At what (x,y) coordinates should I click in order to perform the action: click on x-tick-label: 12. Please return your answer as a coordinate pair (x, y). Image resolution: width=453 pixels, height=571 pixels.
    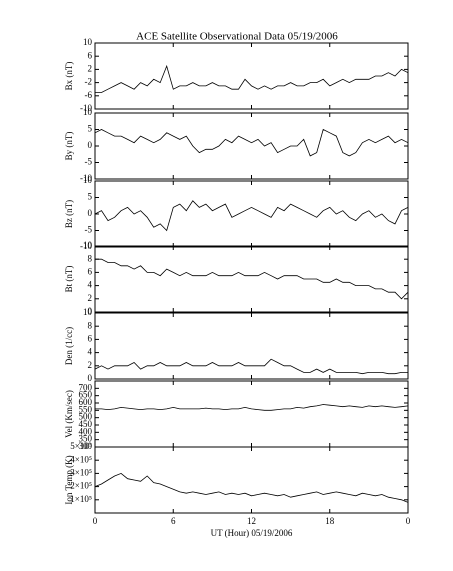
    Looking at the image, I should click on (251, 521).